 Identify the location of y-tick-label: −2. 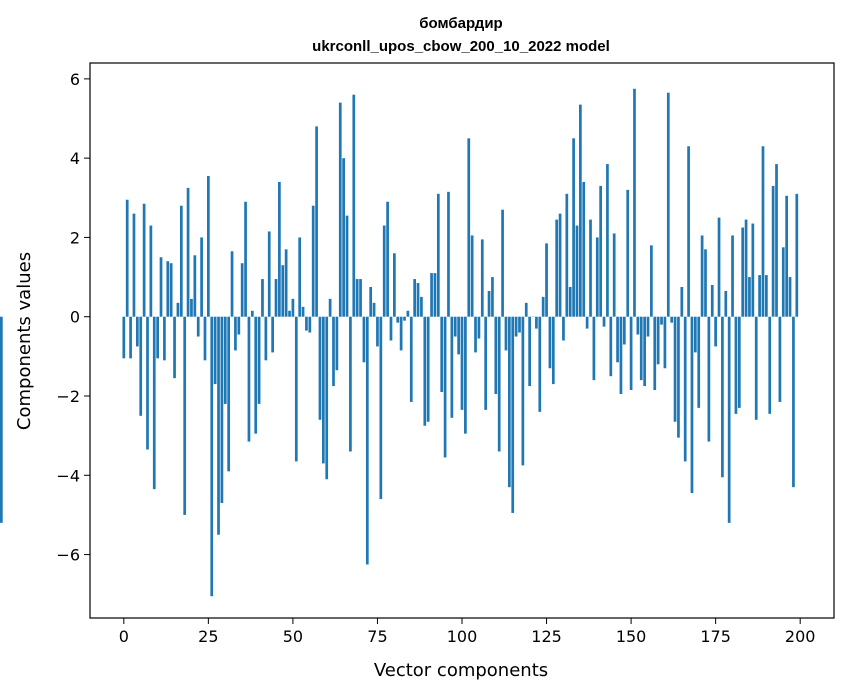
(68, 396).